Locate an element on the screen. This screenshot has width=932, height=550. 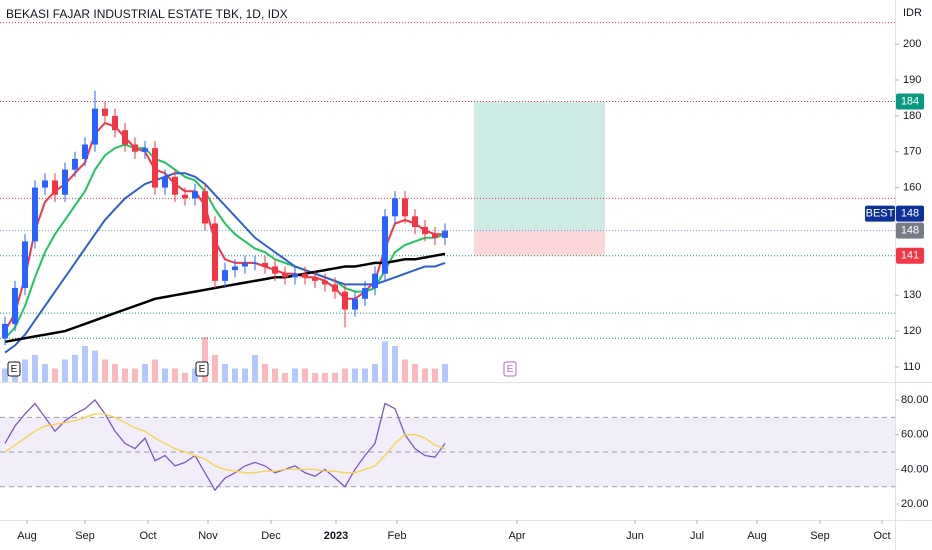
price-tag-label: 148 is located at coordinates (910, 231).